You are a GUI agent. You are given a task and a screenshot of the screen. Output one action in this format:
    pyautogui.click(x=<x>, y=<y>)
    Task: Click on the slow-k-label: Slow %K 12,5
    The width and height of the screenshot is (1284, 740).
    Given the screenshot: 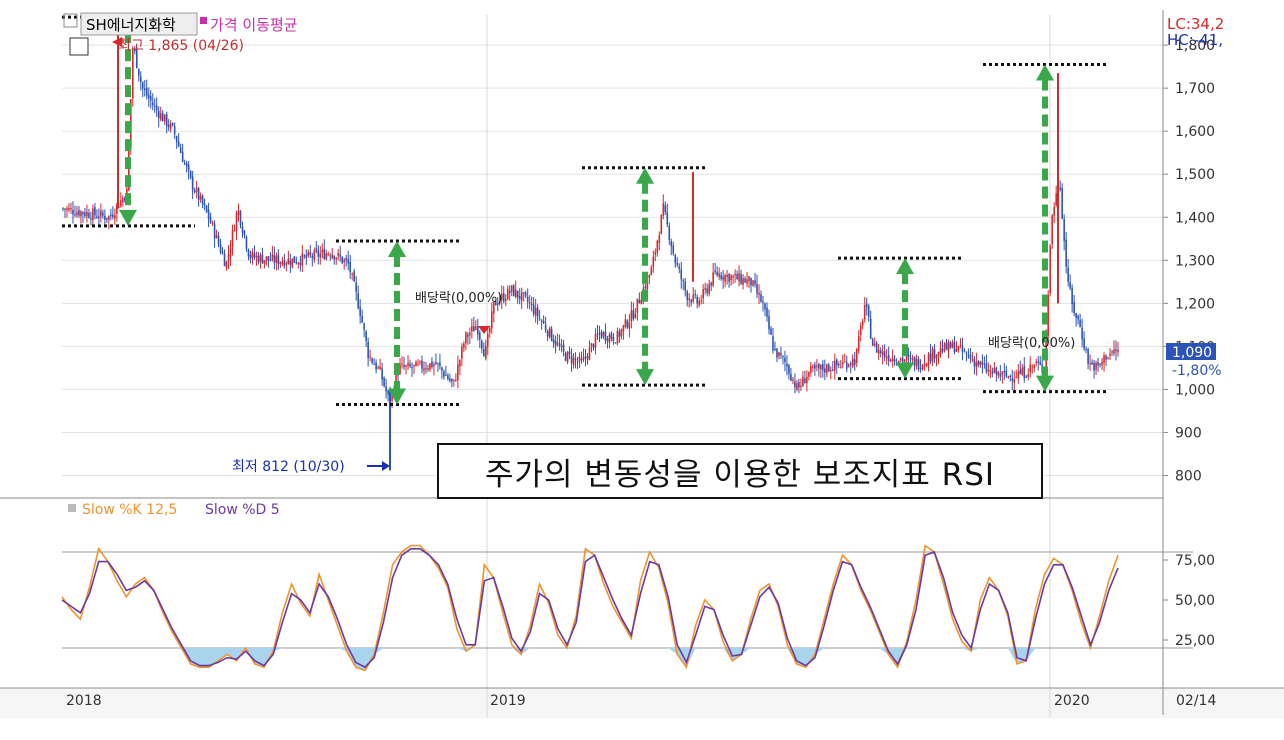 What is the action you would take?
    pyautogui.click(x=129, y=510)
    